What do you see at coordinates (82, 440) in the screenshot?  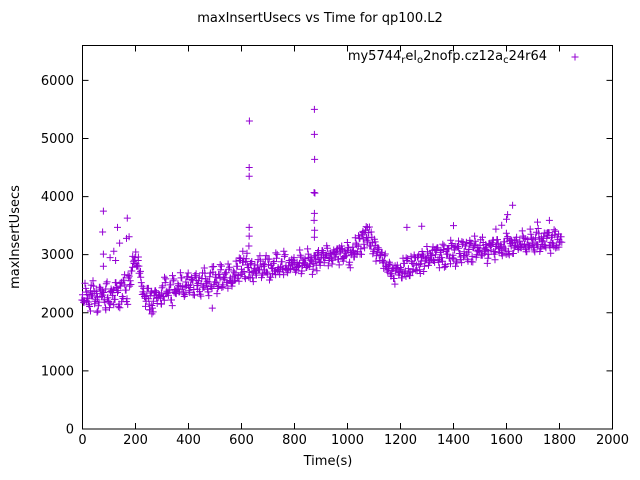 I see `x-tick-label: 0` at bounding box center [82, 440].